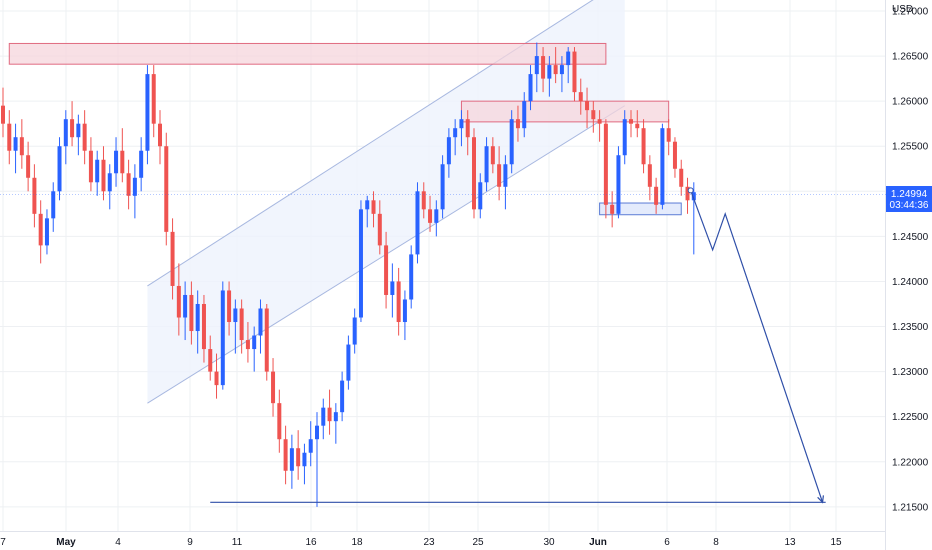 The width and height of the screenshot is (932, 550). I want to click on y-tick-label: 1.23500, so click(910, 327).